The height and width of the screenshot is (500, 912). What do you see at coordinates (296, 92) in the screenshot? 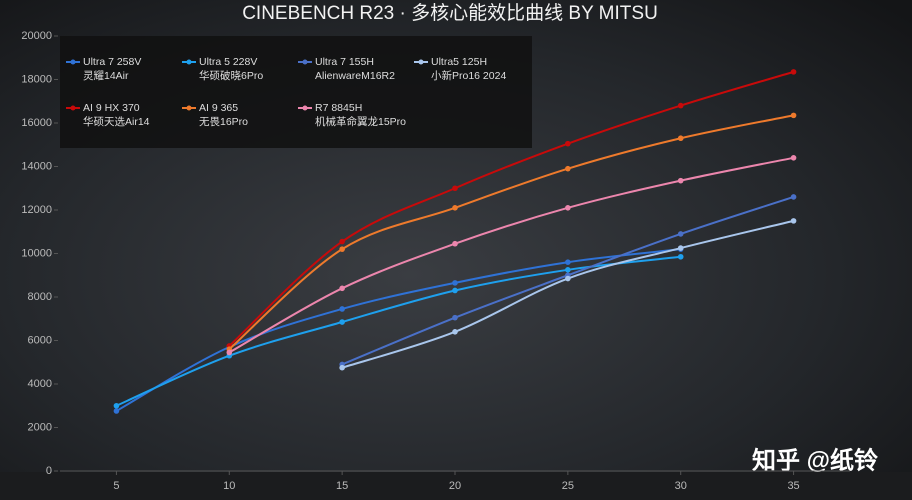
I see `legend-box` at bounding box center [296, 92].